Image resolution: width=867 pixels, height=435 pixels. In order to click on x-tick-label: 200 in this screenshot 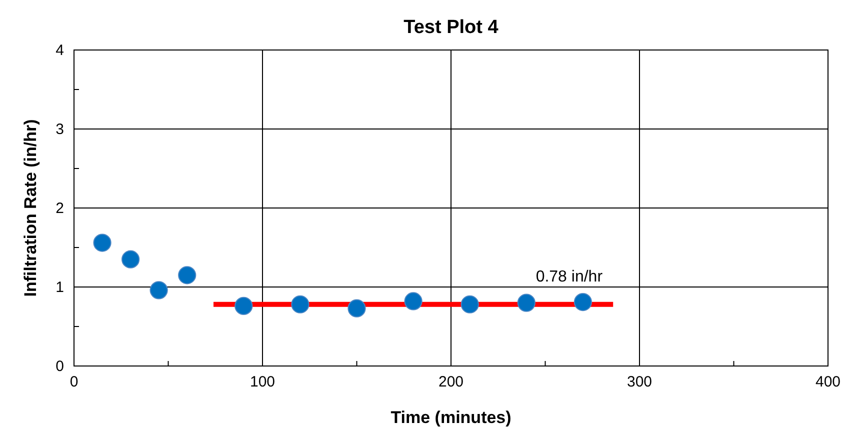, I will do `click(451, 382)`.